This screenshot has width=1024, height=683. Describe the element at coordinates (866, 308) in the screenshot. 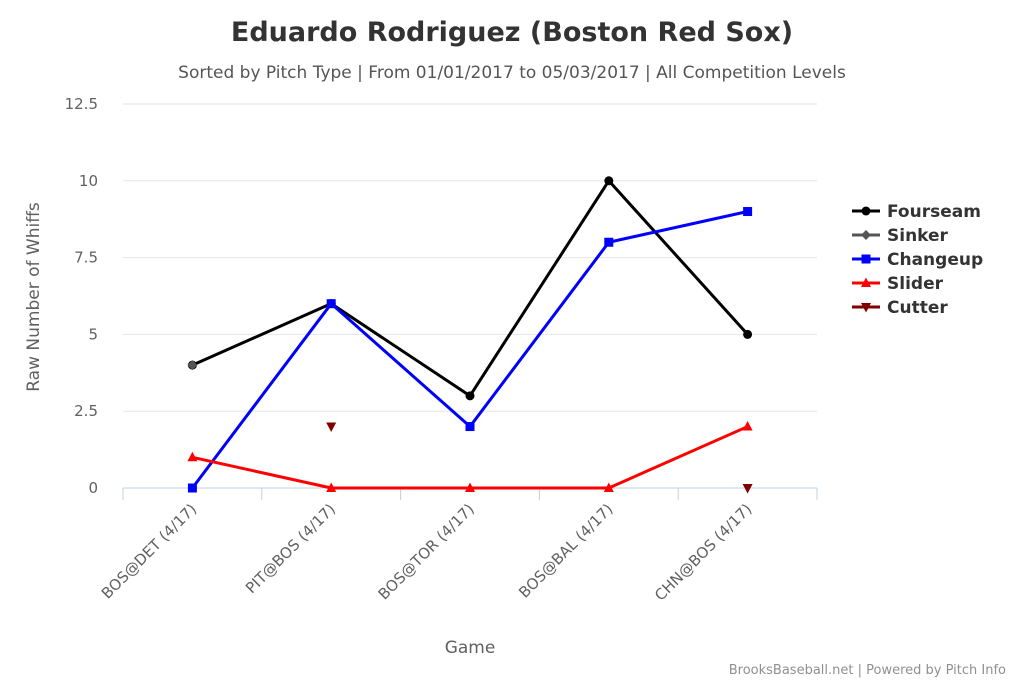

I see `legend-marker-cutter` at that location.